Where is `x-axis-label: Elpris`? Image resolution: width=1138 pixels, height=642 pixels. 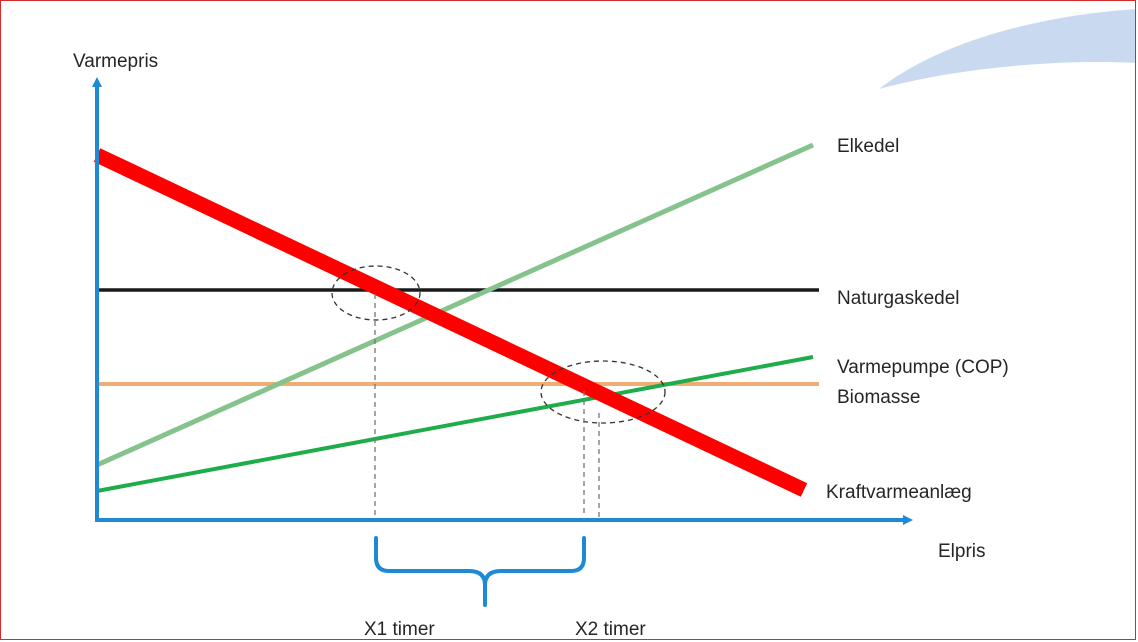
x-axis-label: Elpris is located at coordinates (962, 551).